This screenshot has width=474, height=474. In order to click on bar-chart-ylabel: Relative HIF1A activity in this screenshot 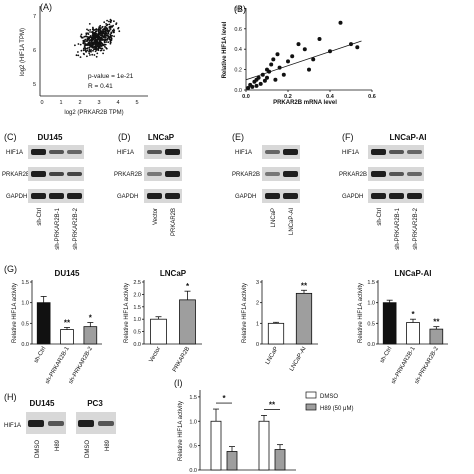, I will do `click(127, 313)`.